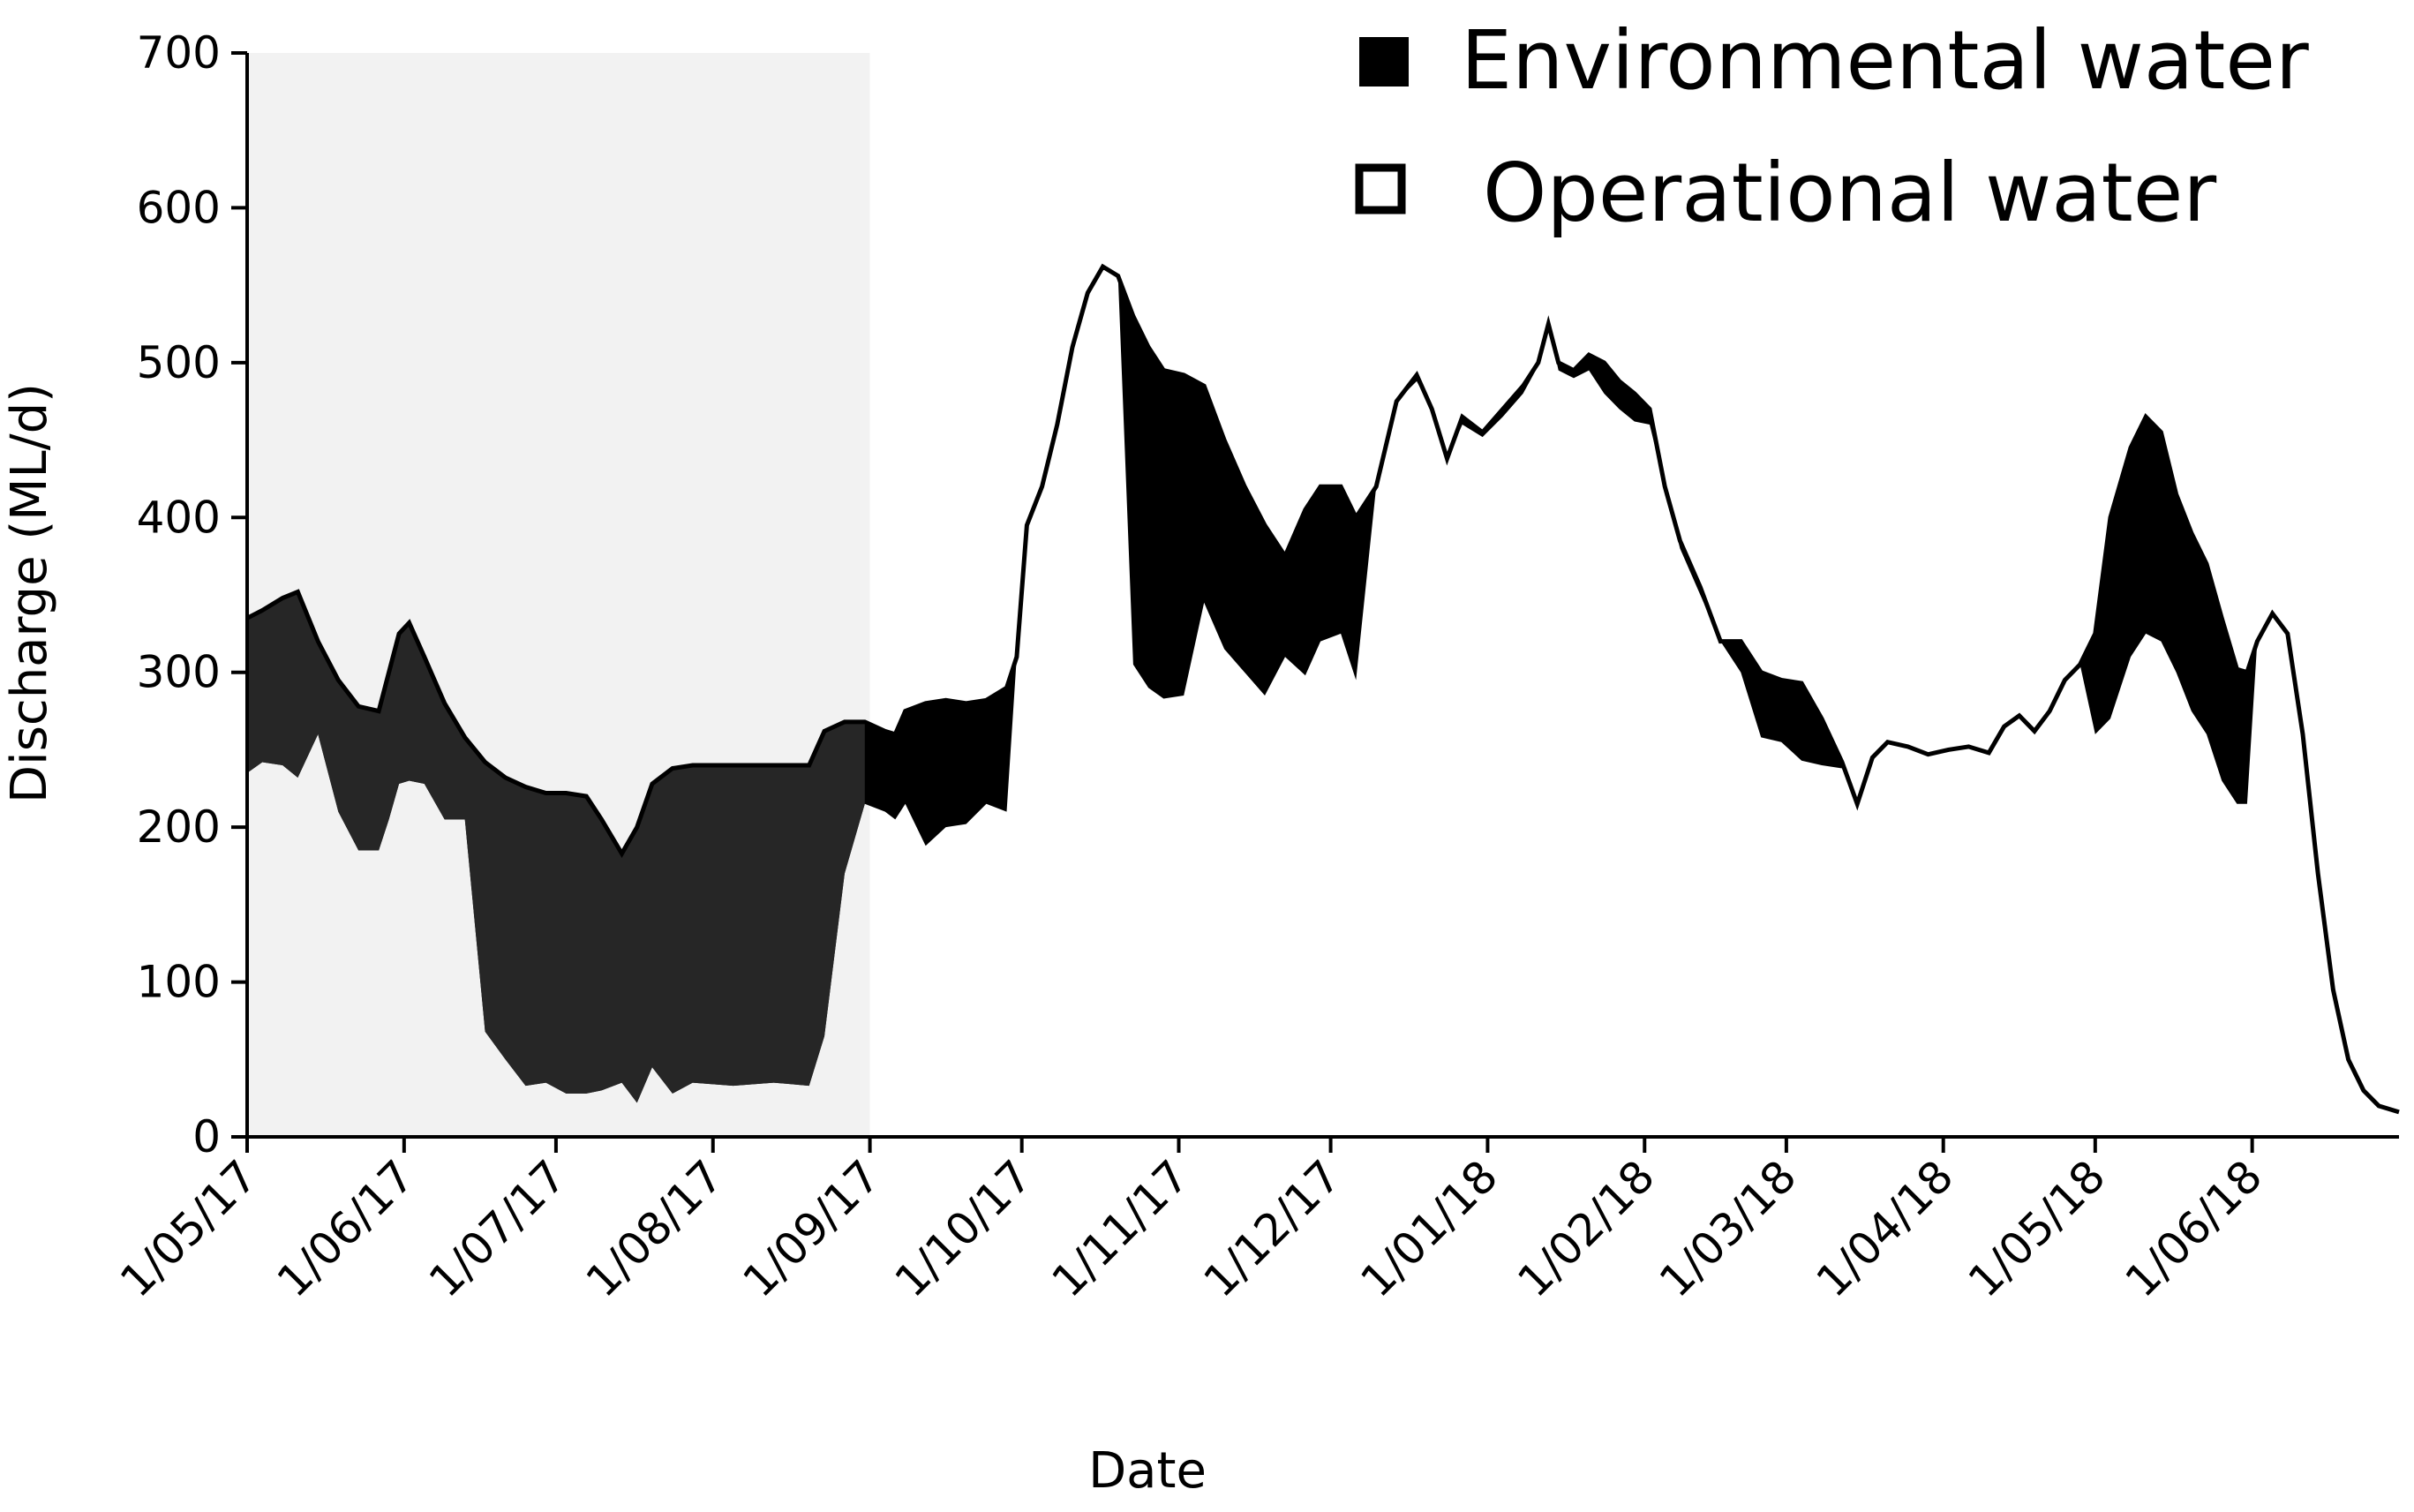 The height and width of the screenshot is (1512, 2414). I want to click on y-tick-label: 500, so click(179, 362).